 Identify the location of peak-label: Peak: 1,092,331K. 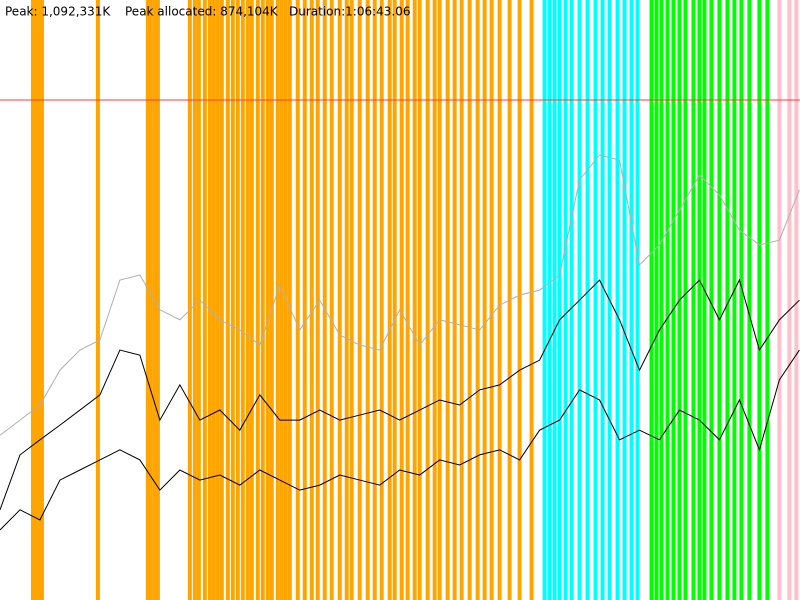
(58, 12).